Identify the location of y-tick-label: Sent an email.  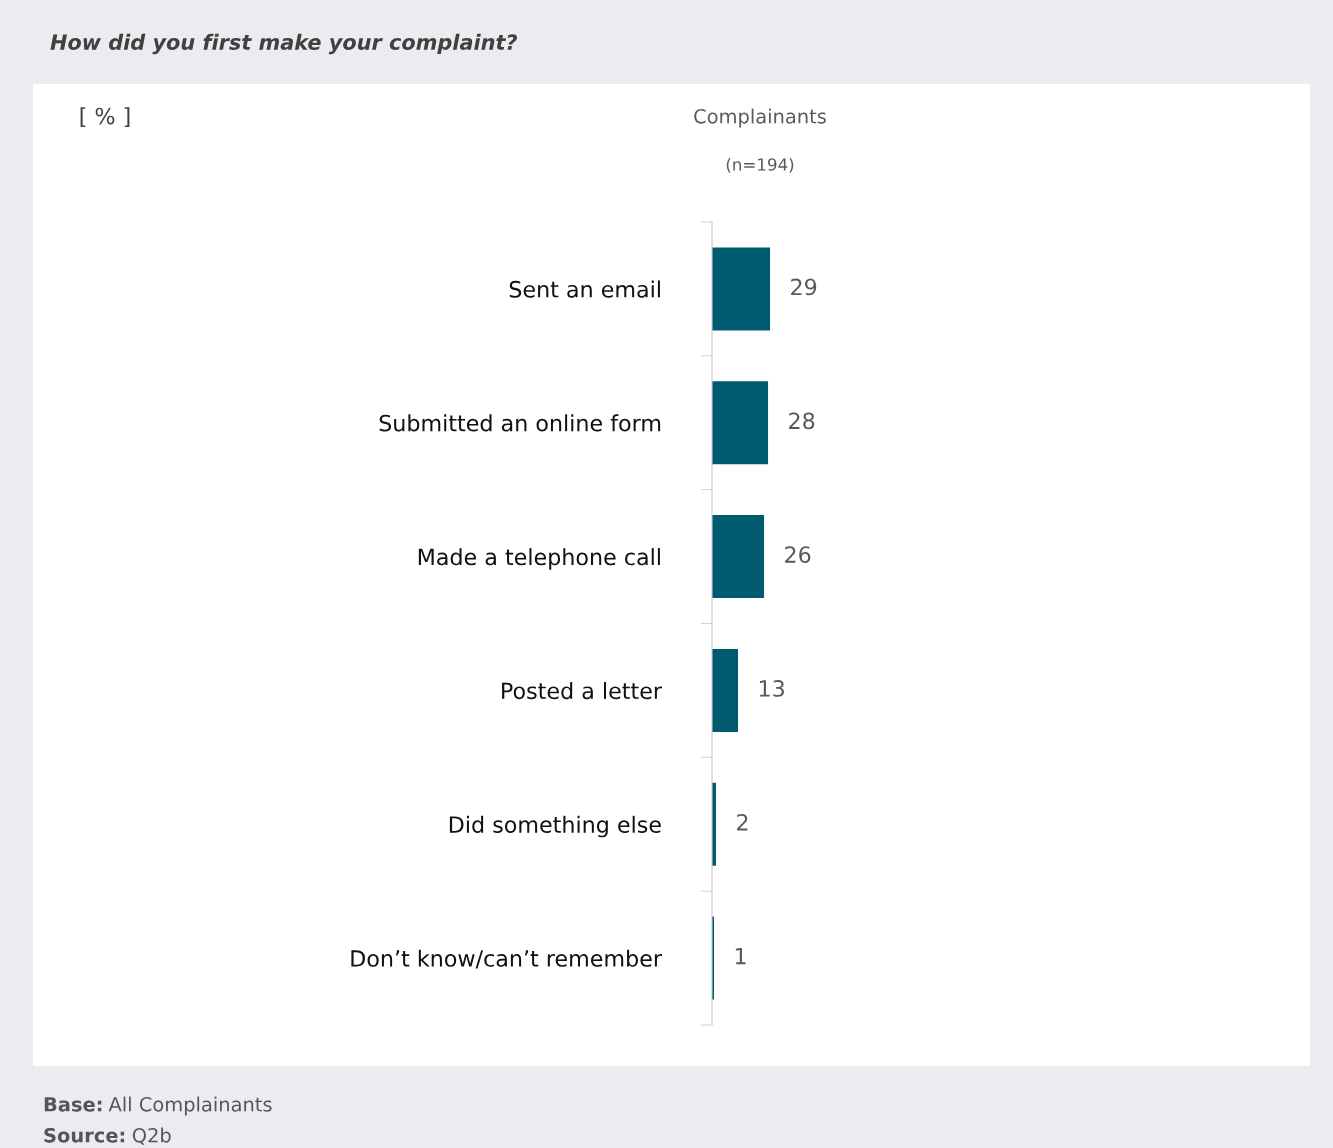
(584, 289).